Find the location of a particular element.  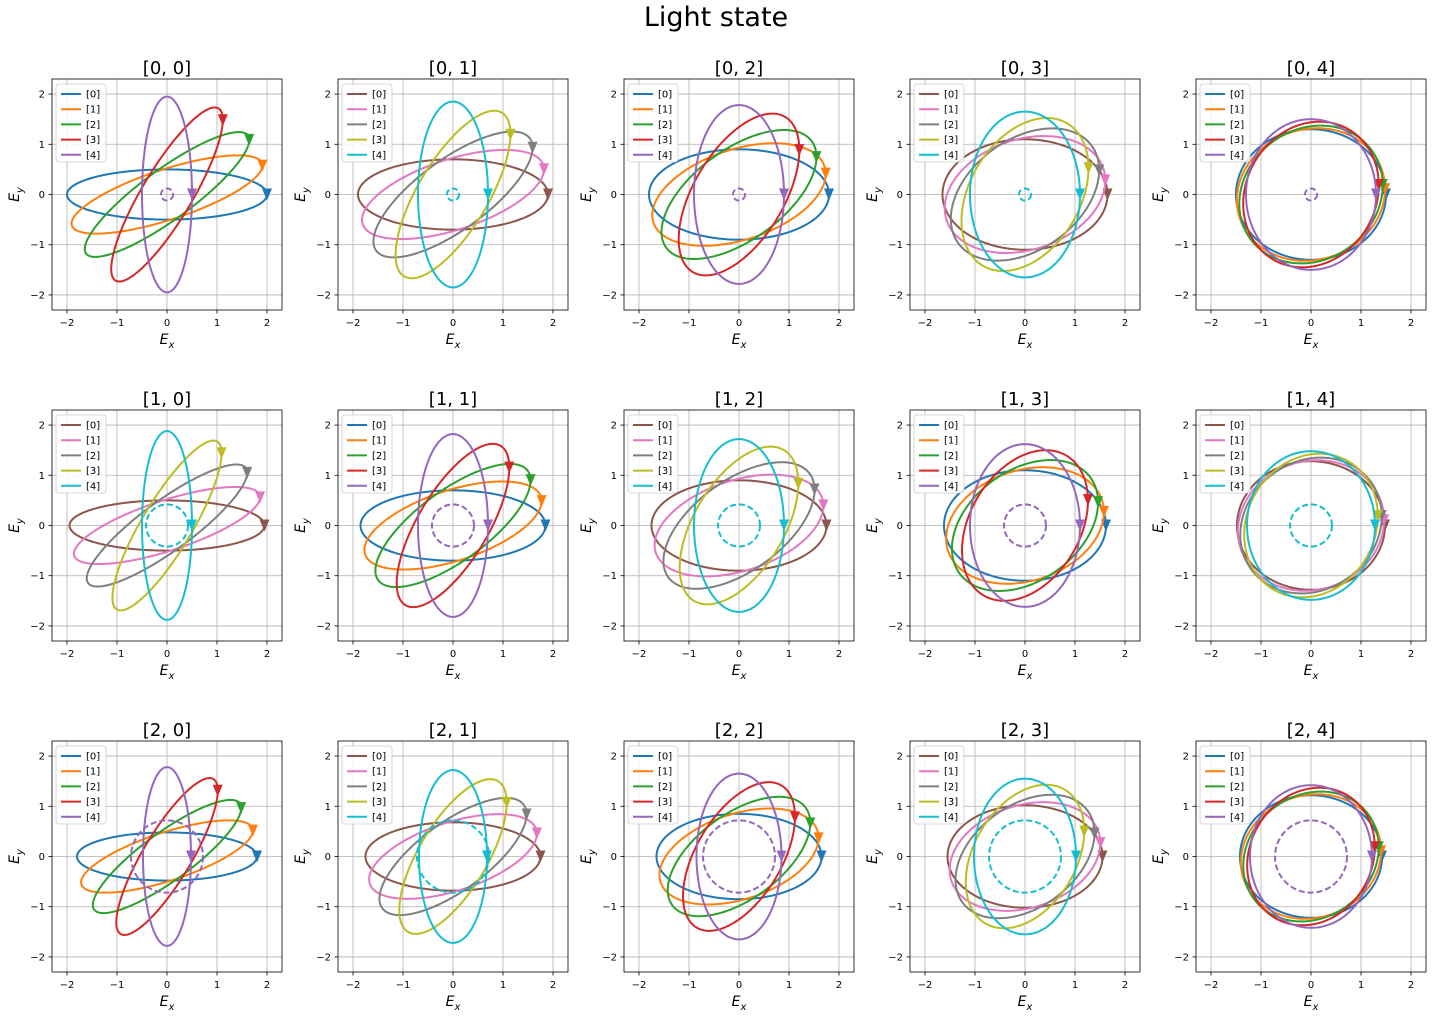

subplot: −2 −1 0 1 2 −2 −1 0 1 2 [0] [1] [2] [3] [4] [2, 2] Ex Ey is located at coordinates (717, 866).